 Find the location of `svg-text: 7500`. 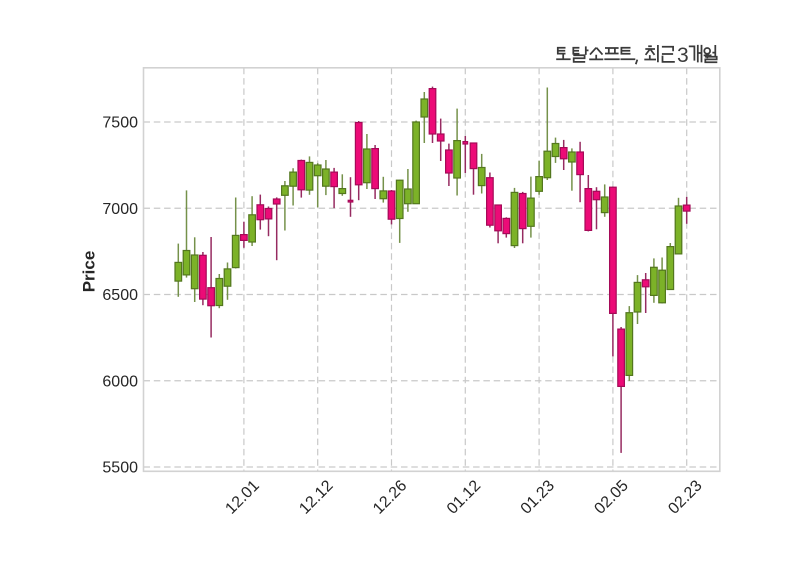

svg-text: 7500 is located at coordinates (120, 123).